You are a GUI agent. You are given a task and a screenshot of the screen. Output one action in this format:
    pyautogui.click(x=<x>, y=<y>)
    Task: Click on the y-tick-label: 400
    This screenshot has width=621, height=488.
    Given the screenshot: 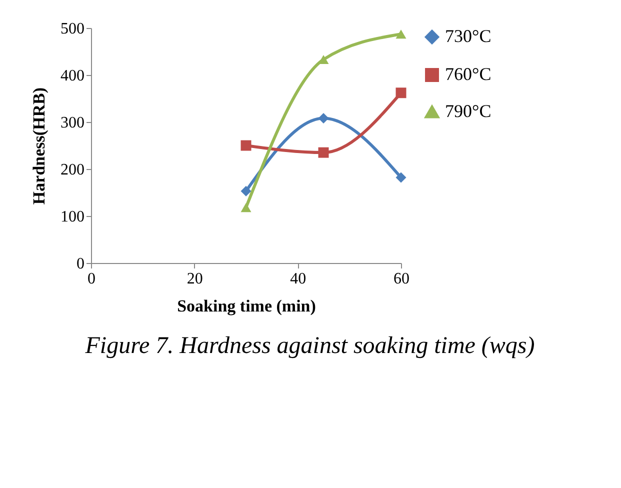 What is the action you would take?
    pyautogui.click(x=72, y=76)
    